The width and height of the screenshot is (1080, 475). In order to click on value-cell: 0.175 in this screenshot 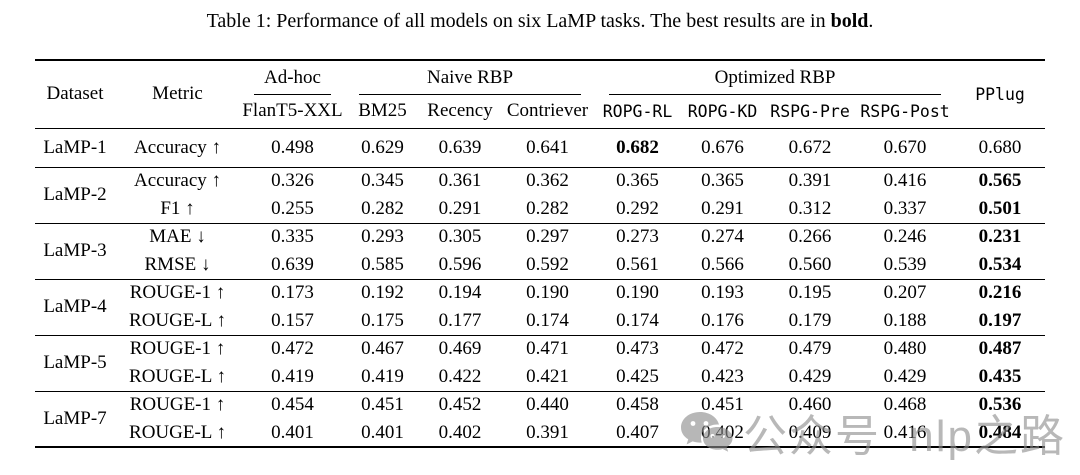, I will do `click(382, 320)`.